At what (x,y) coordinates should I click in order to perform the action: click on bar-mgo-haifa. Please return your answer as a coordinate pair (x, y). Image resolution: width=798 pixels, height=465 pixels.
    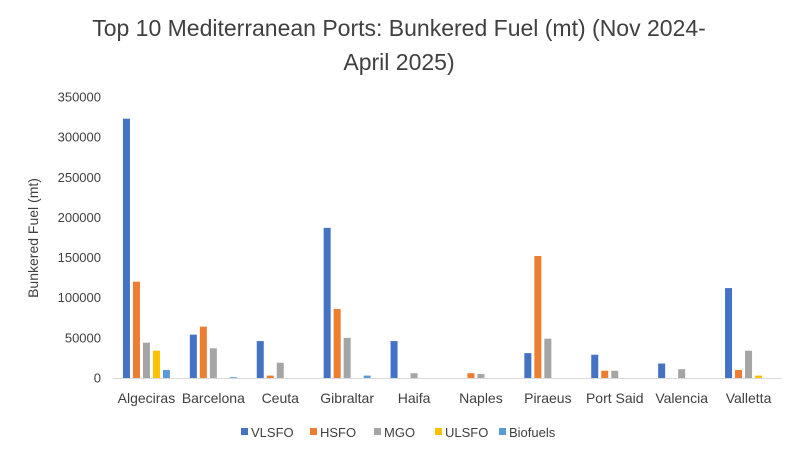
    Looking at the image, I should click on (414, 375).